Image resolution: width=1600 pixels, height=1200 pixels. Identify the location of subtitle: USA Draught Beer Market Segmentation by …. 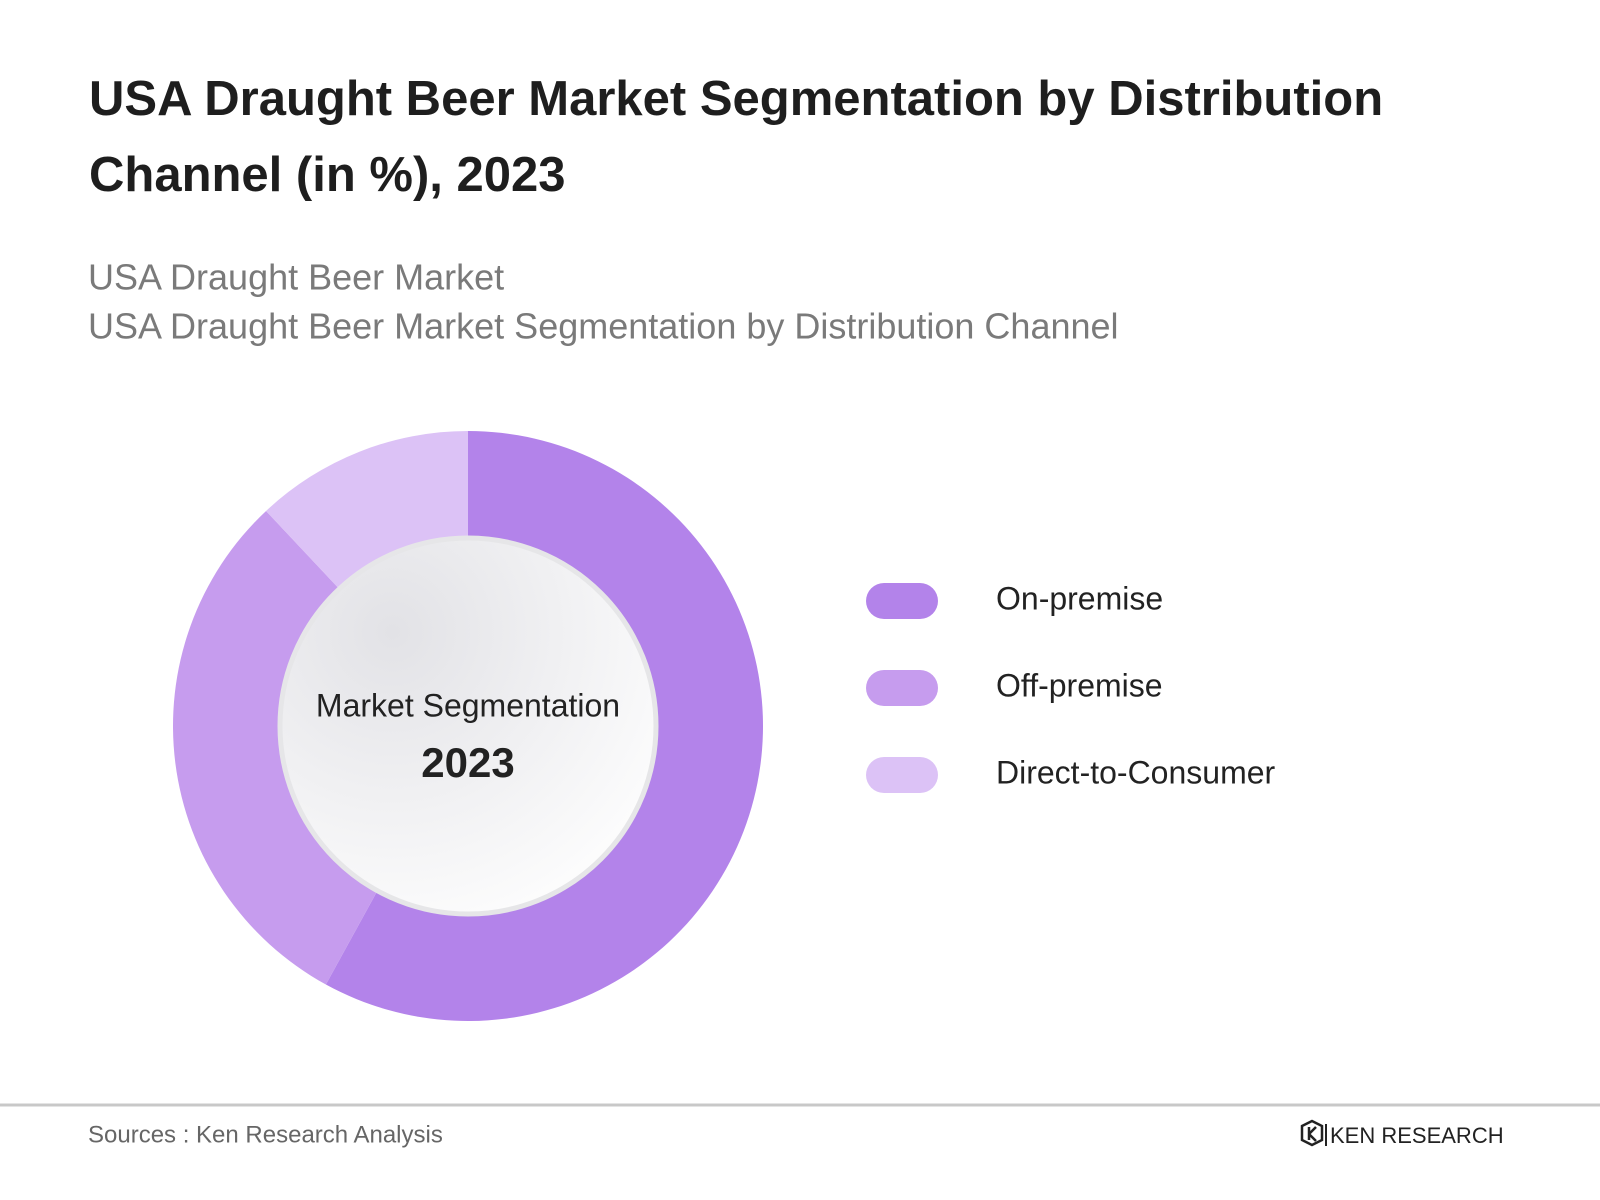
(603, 326).